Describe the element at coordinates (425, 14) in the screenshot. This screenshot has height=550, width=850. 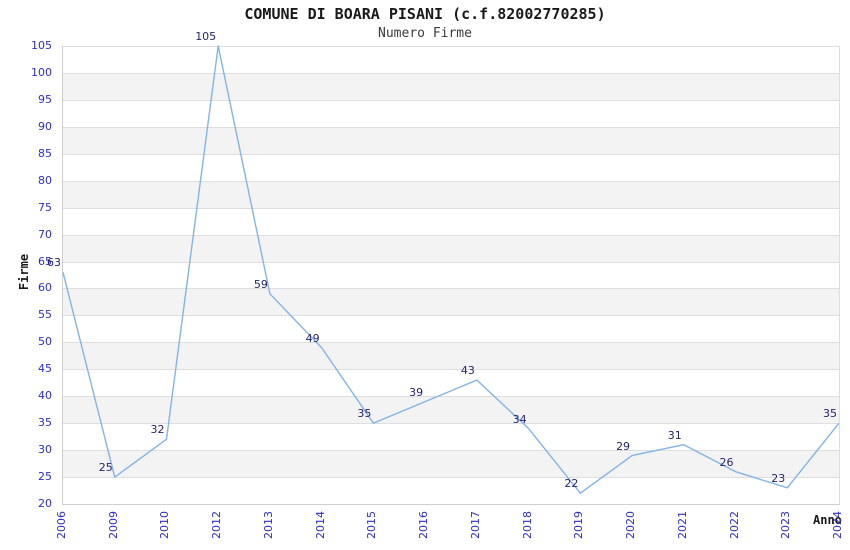
I see `chart-title: COMUNE DI BOARA PISANI (c.f.82002770285)` at that location.